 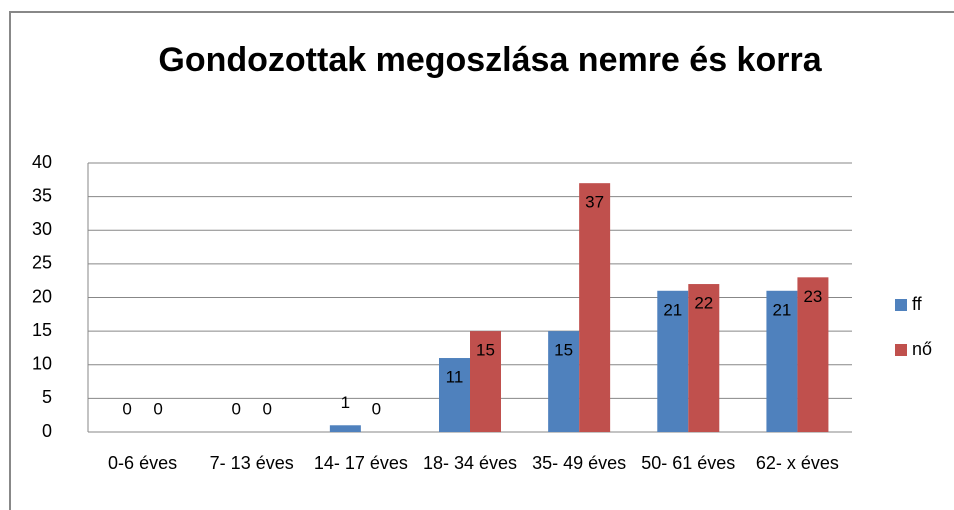 What do you see at coordinates (594, 202) in the screenshot?
I see `data-label: 37` at bounding box center [594, 202].